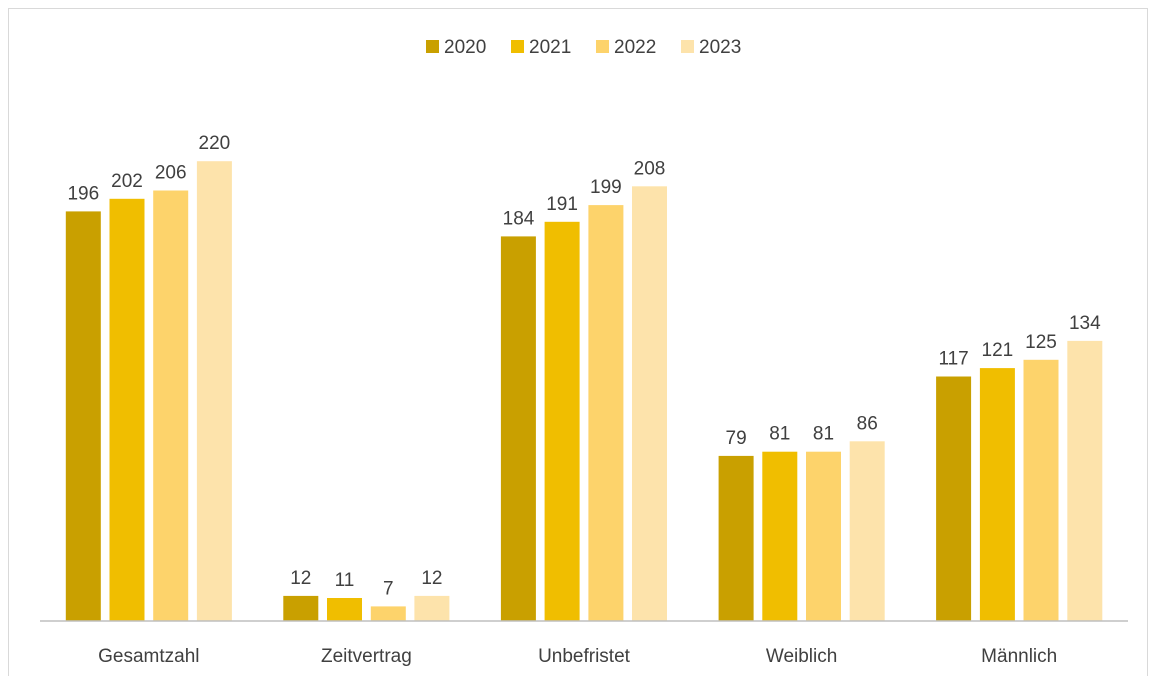  Describe the element at coordinates (127, 410) in the screenshot. I see `bar-gesamtzahl-2021` at that location.